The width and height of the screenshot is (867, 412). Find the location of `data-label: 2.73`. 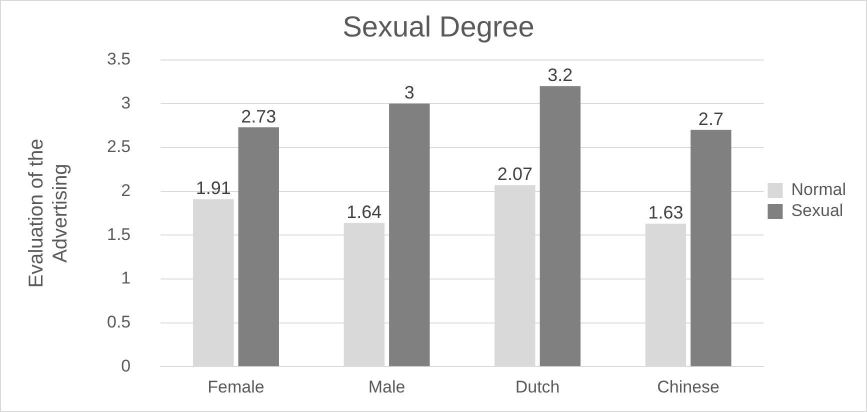

data-label: 2.73 is located at coordinates (258, 116).